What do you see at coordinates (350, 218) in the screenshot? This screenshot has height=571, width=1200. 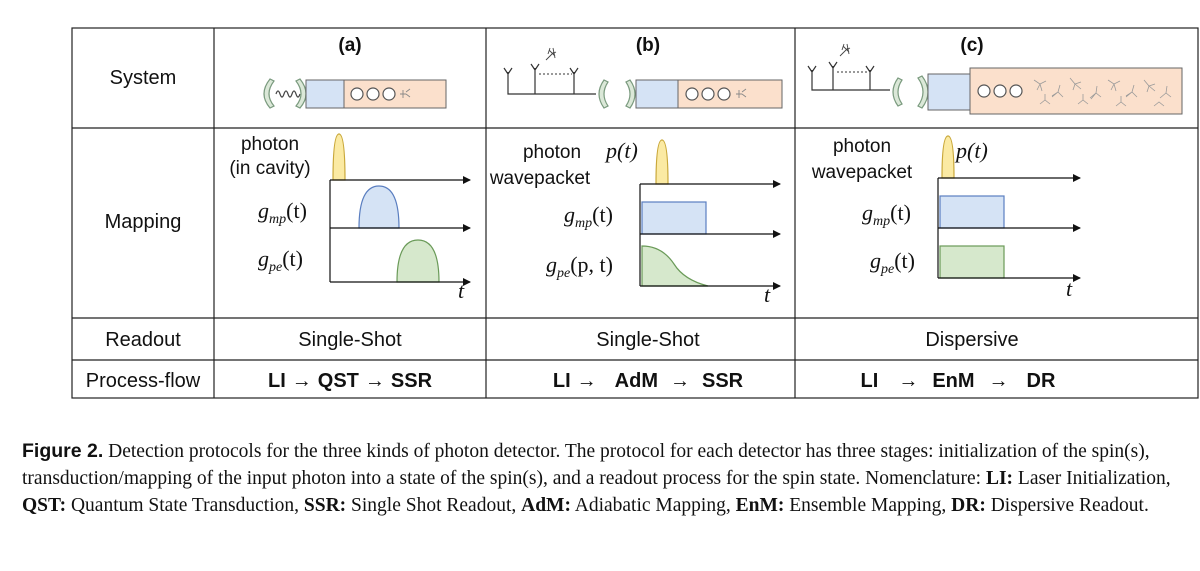 I see `mapping-plot-a: photon (in cavity) gmp(t) gpe(t) t` at bounding box center [350, 218].